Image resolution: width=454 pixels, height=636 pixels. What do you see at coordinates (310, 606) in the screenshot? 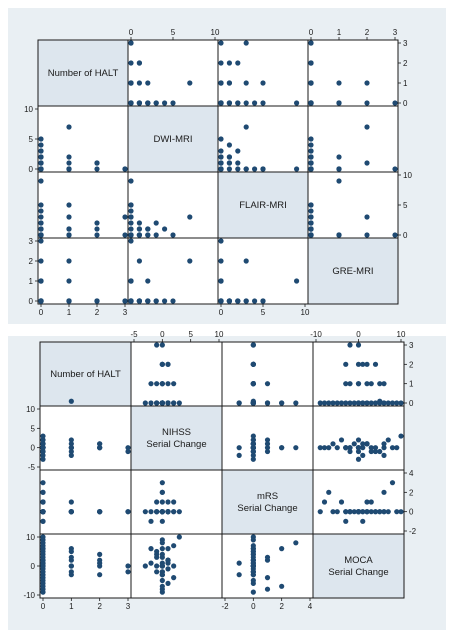
I see `x-tick-label: 4` at bounding box center [310, 606].